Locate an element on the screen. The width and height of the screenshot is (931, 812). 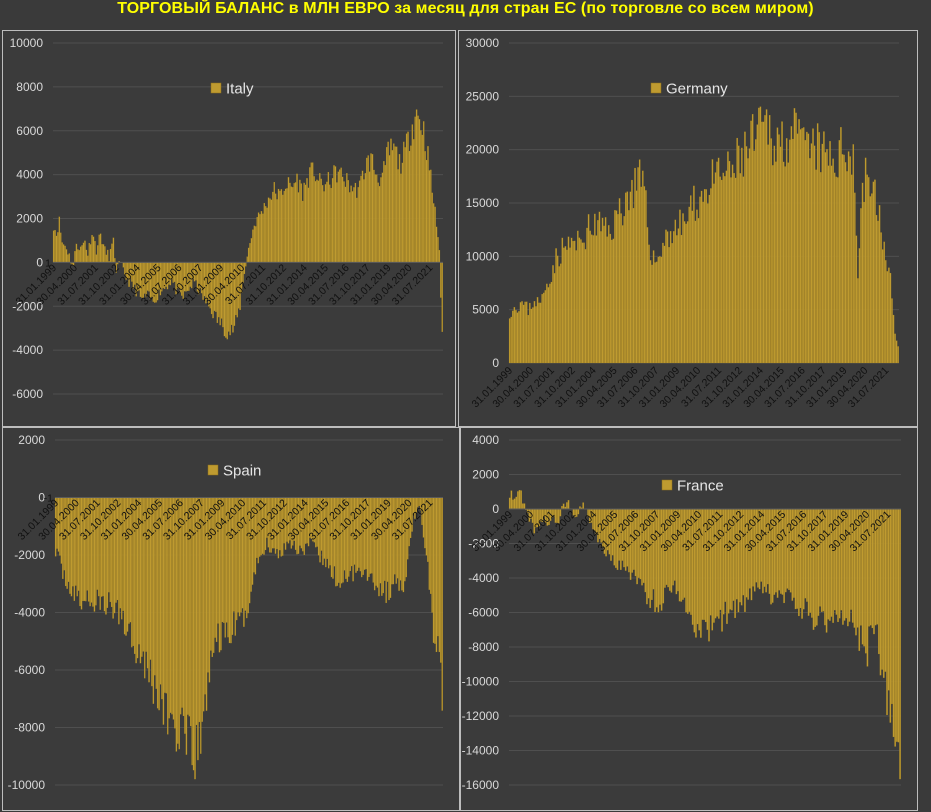
france-y-tick-label: -16000 is located at coordinates (481, 785).